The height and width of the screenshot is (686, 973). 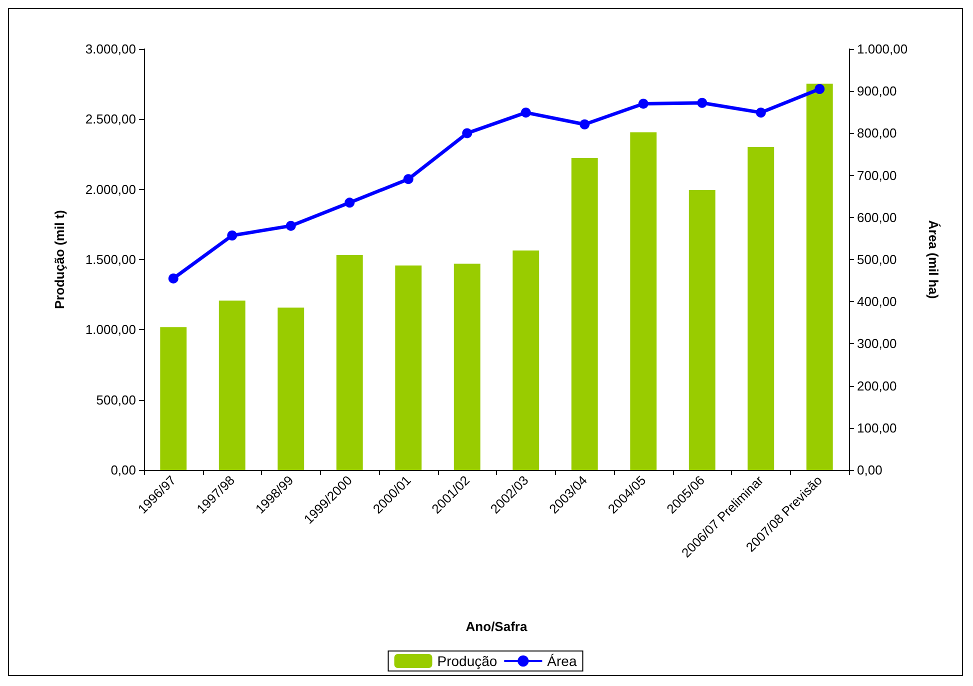 What do you see at coordinates (110, 189) in the screenshot?
I see `y-tick-label: 2.000,00` at bounding box center [110, 189].